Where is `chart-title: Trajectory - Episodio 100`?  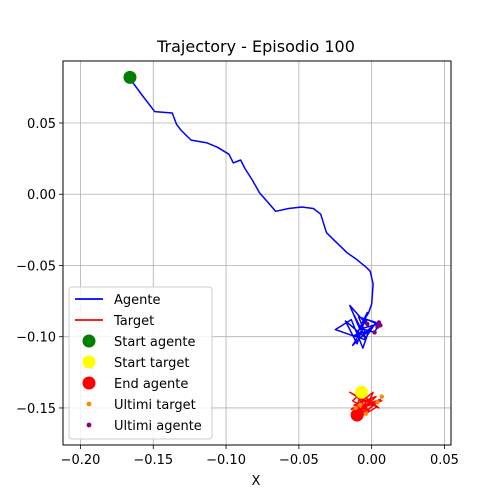 chart-title: Trajectory - Episodio 100 is located at coordinates (255, 46).